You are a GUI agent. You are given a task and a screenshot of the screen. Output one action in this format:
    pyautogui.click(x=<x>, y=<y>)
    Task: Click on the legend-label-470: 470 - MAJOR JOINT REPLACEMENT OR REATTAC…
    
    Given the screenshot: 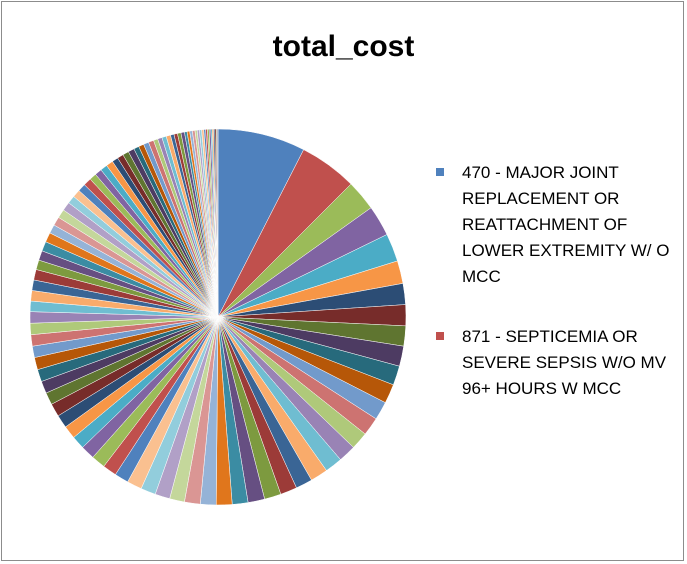 What is the action you would take?
    pyautogui.click(x=566, y=224)
    